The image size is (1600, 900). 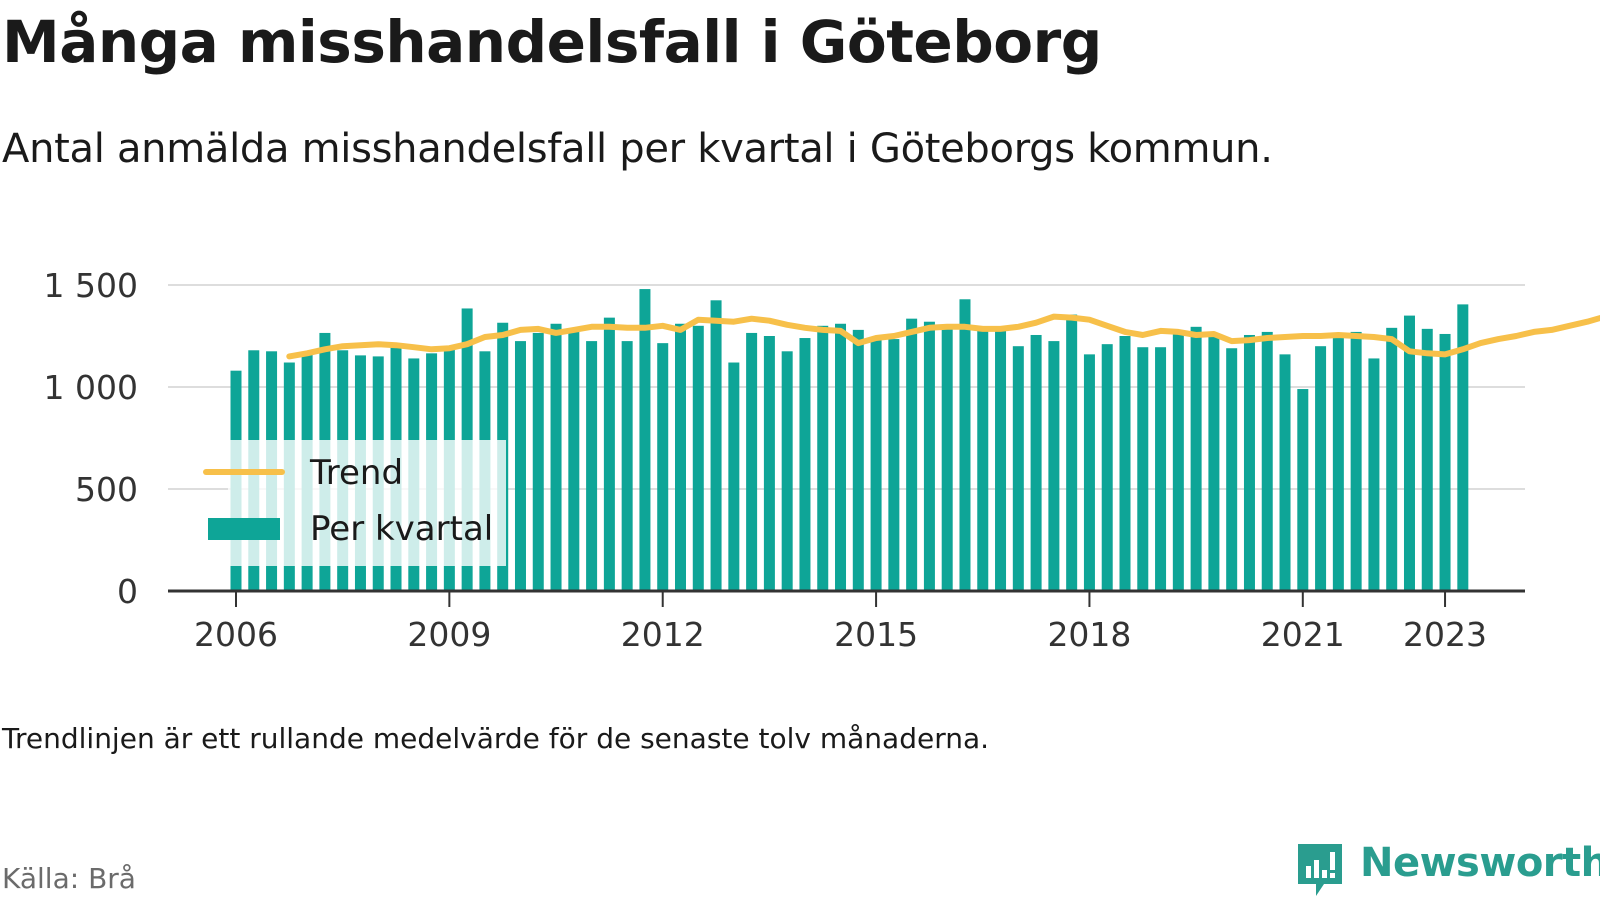 What do you see at coordinates (1445, 634) in the screenshot?
I see `x-tick-label: 2023` at bounding box center [1445, 634].